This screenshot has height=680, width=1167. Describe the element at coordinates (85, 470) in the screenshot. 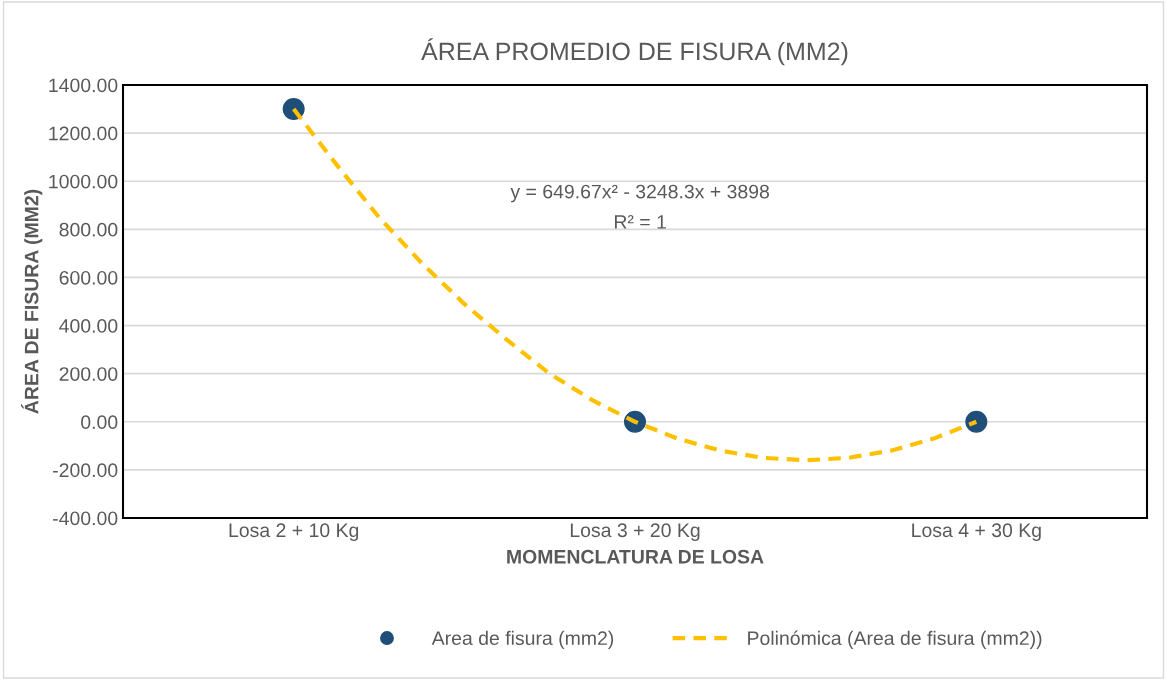

I see `y-tick-label: -200.00` at that location.